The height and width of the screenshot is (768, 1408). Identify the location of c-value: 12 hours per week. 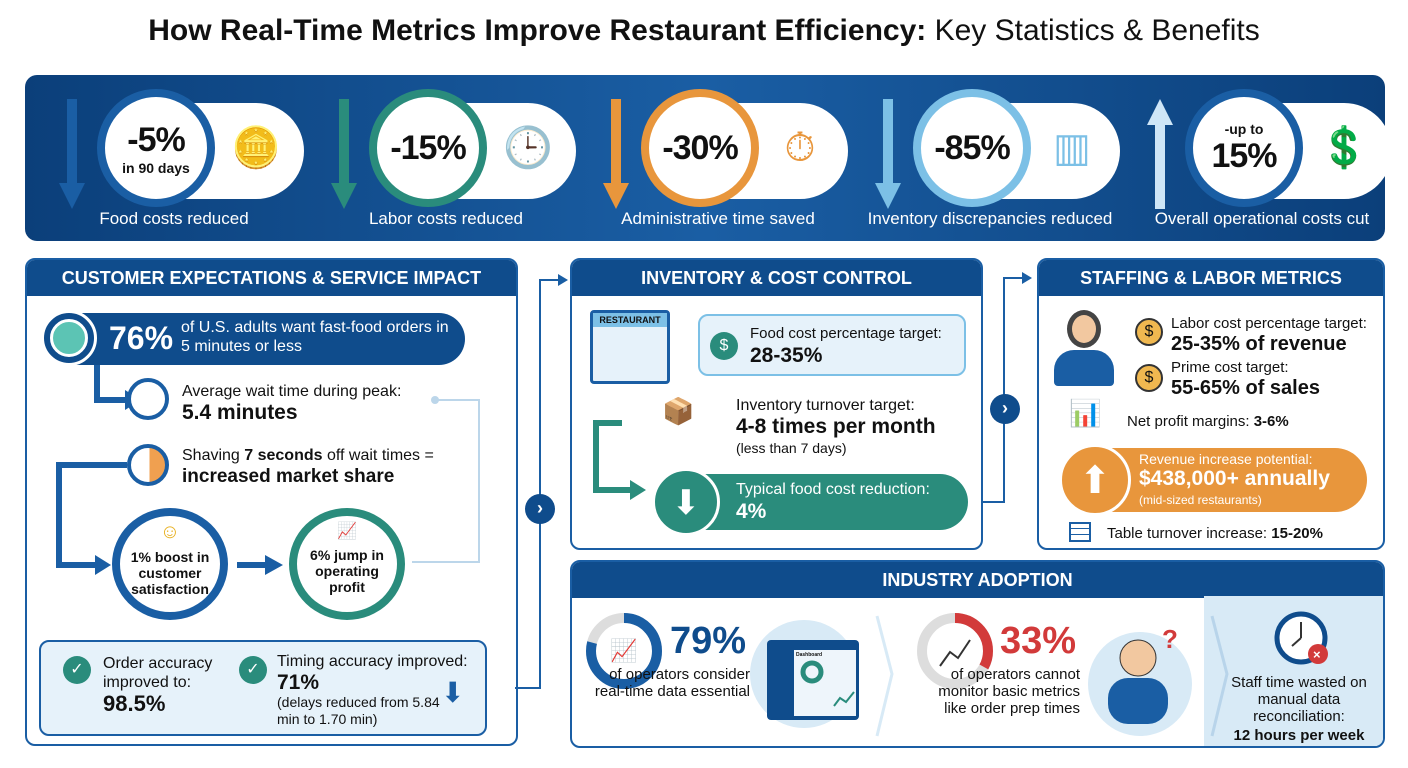
(1299, 735).